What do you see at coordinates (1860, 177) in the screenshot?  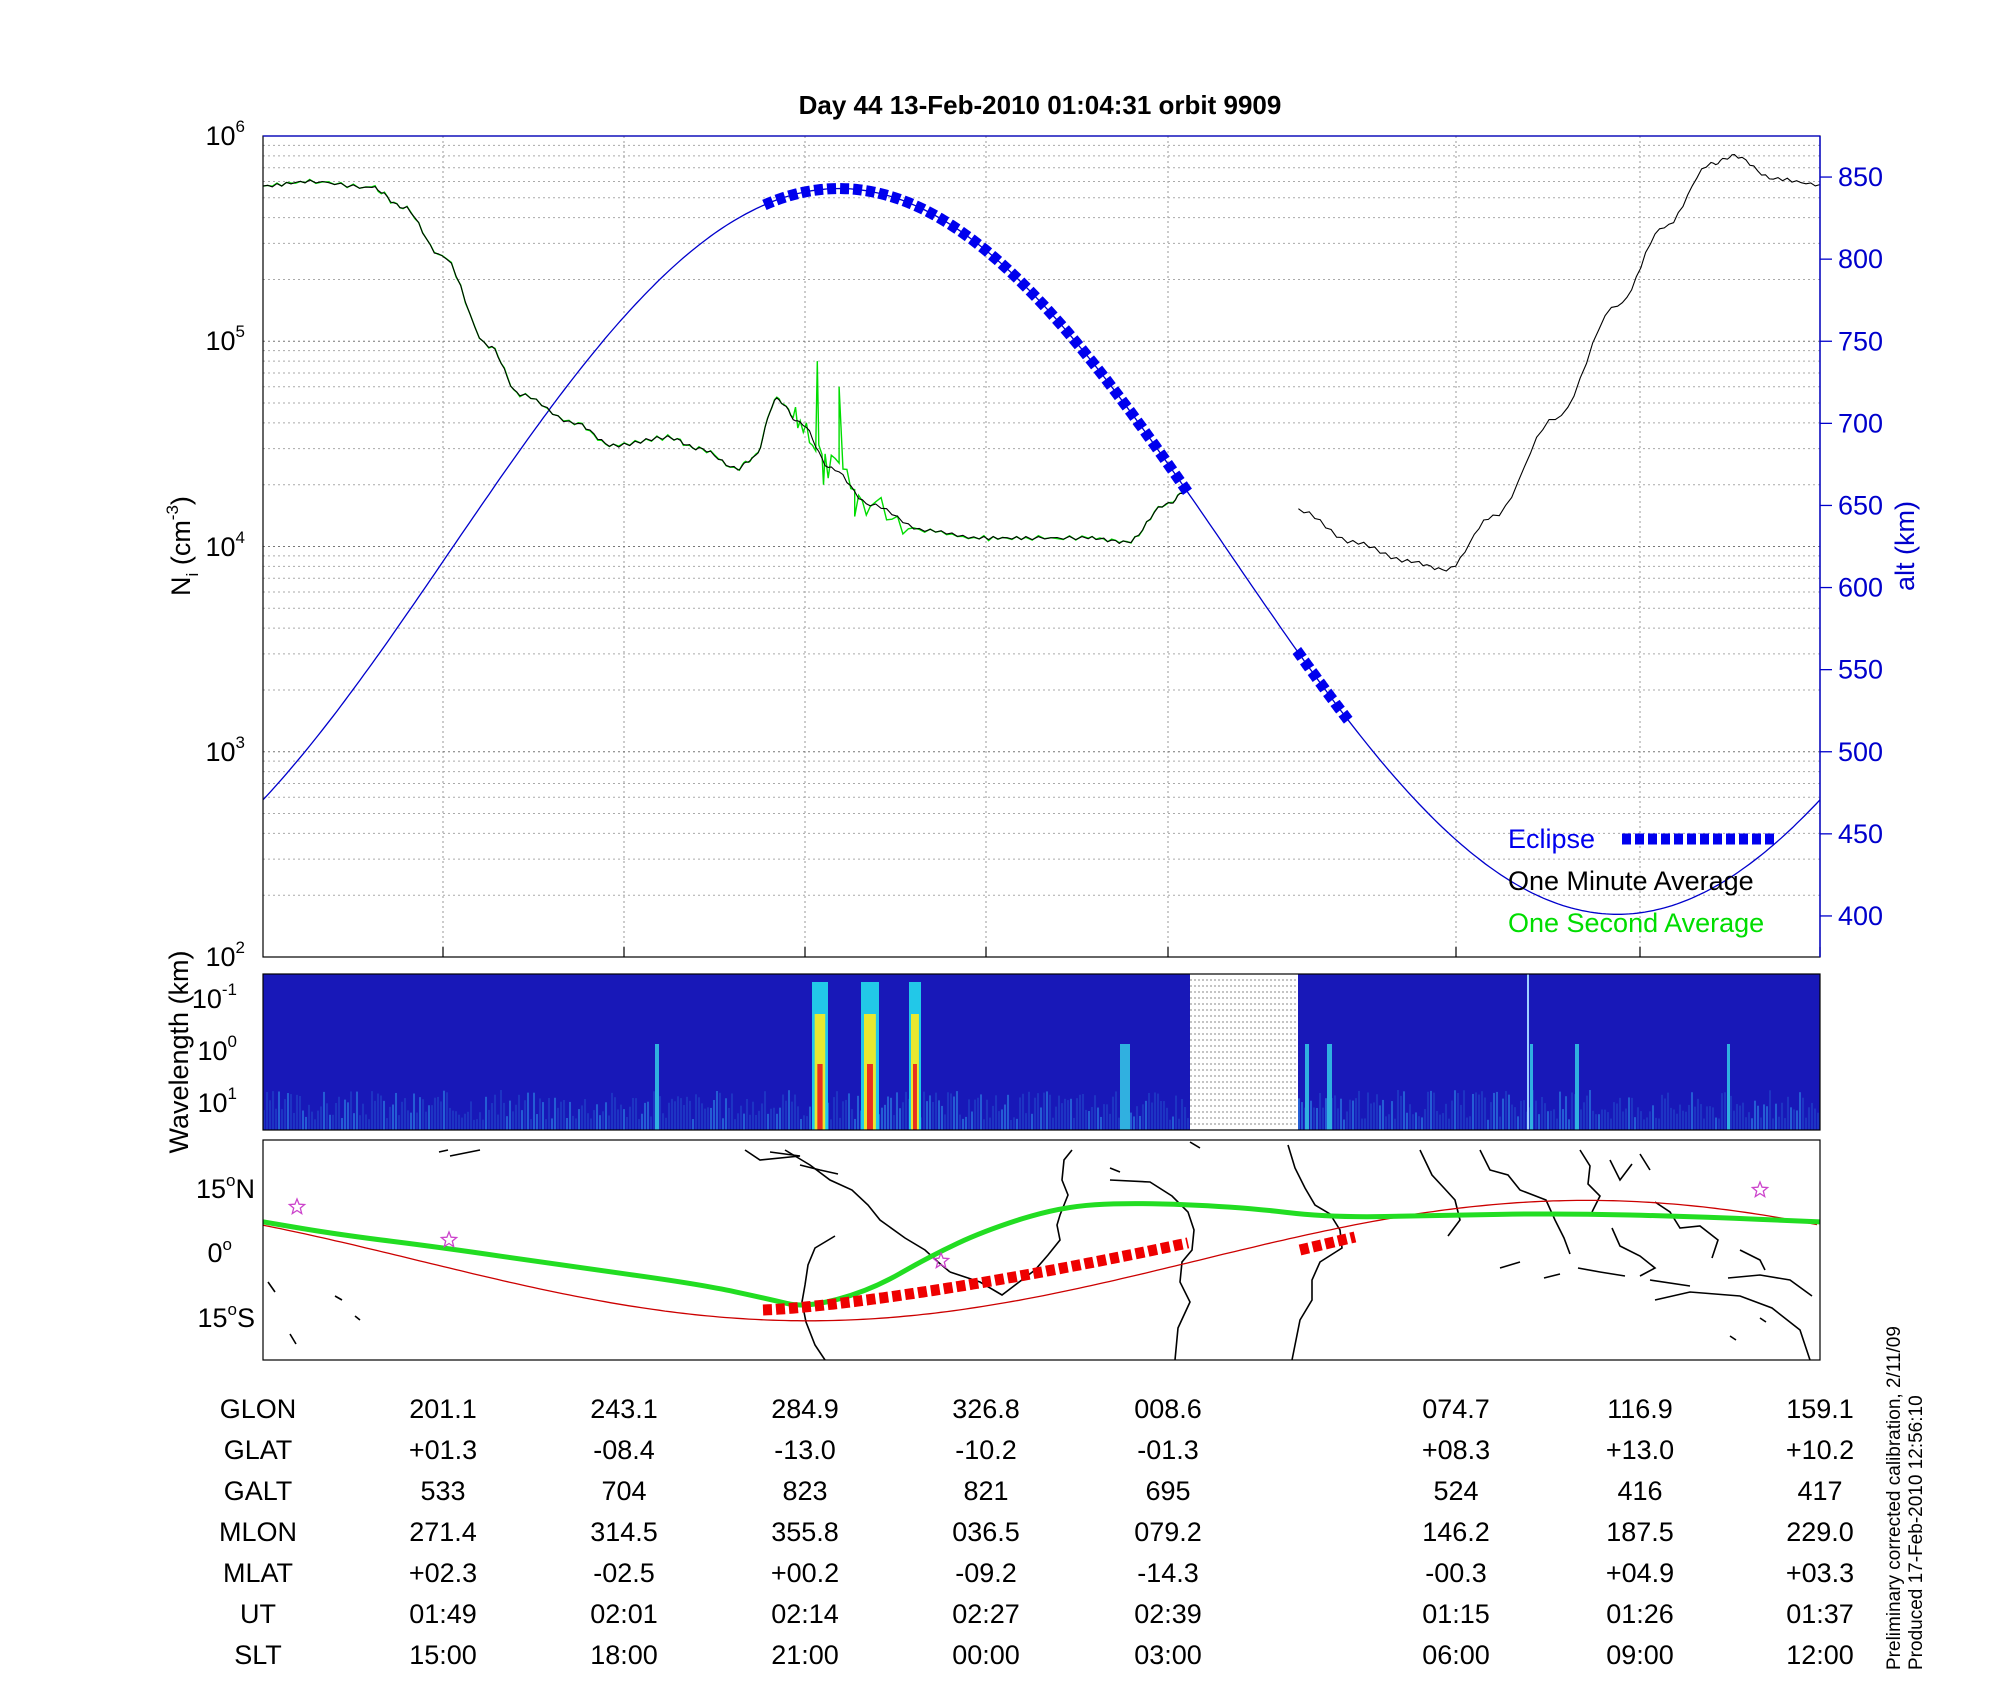 I see `right-y-tick-label: 850` at bounding box center [1860, 177].